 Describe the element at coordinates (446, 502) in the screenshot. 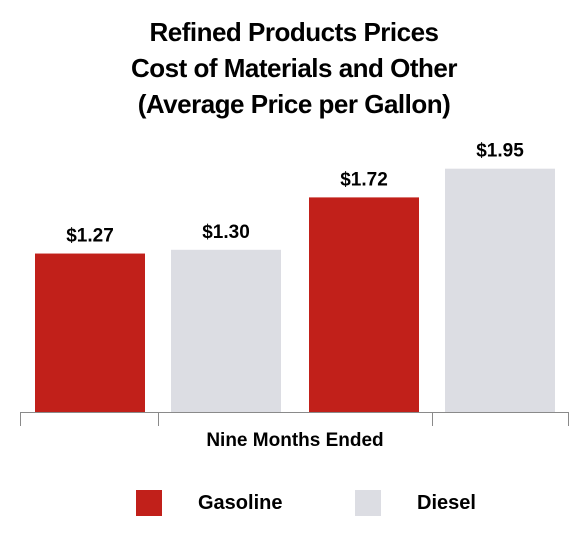

I see `legend-label-diesel: Diesel` at that location.